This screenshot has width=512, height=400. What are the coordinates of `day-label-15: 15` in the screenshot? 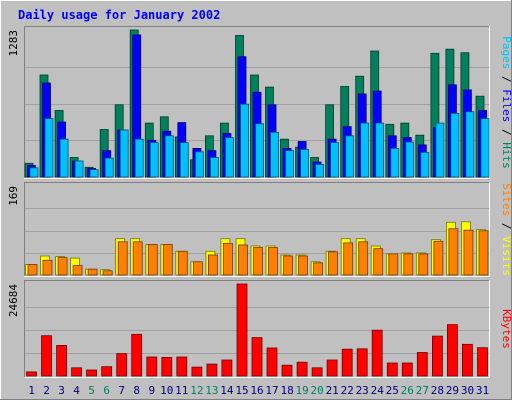 It's located at (241, 390).